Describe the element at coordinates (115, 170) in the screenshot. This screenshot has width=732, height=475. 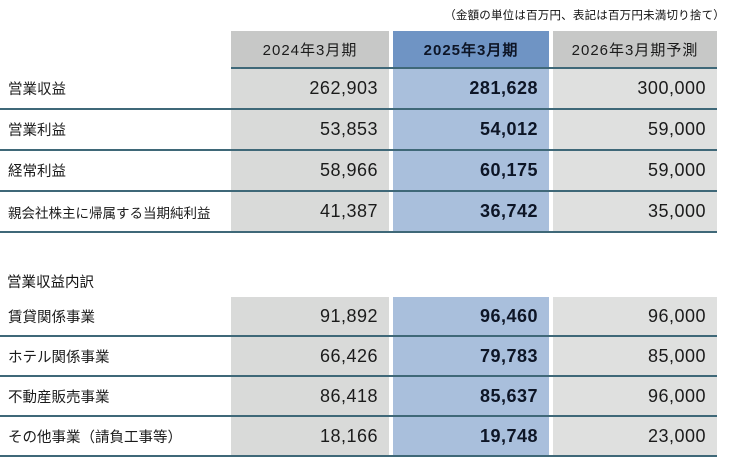
I see `row-label: 経常利益` at that location.